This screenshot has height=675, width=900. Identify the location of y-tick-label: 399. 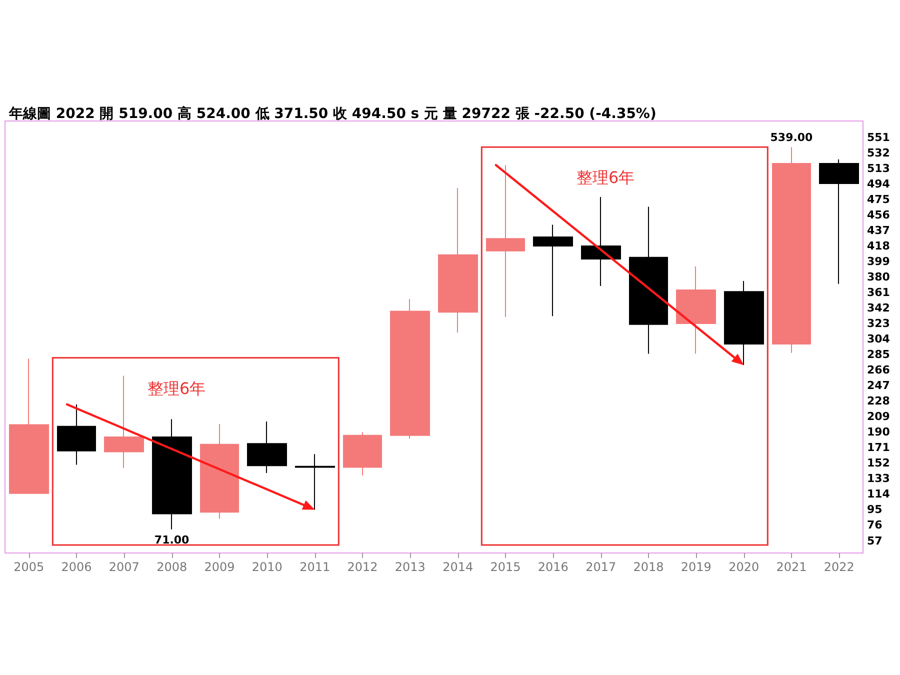
(878, 261).